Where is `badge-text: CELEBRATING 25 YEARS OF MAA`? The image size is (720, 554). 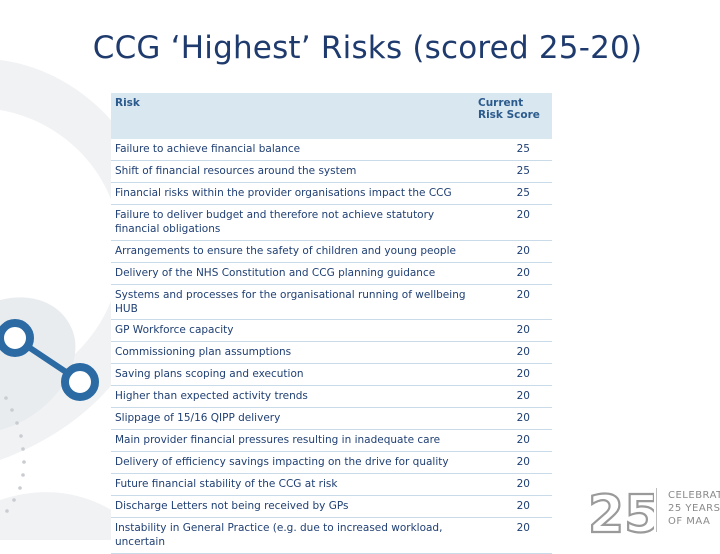 badge-text: CELEBRATING 25 YEARS OF MAA is located at coordinates (694, 508).